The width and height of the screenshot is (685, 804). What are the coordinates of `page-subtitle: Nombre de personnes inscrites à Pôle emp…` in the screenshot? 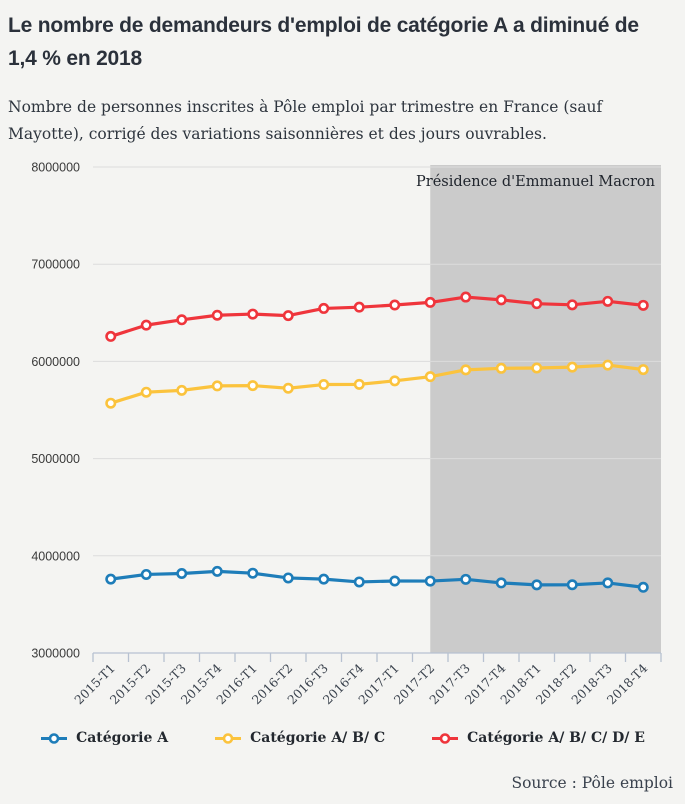 It's located at (305, 121).